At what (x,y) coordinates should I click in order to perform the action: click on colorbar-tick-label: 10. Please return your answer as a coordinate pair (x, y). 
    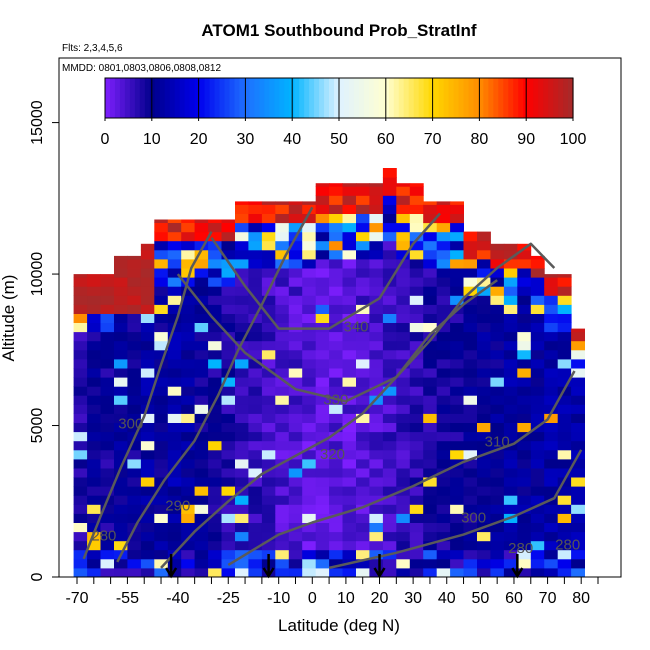
    Looking at the image, I should click on (152, 139).